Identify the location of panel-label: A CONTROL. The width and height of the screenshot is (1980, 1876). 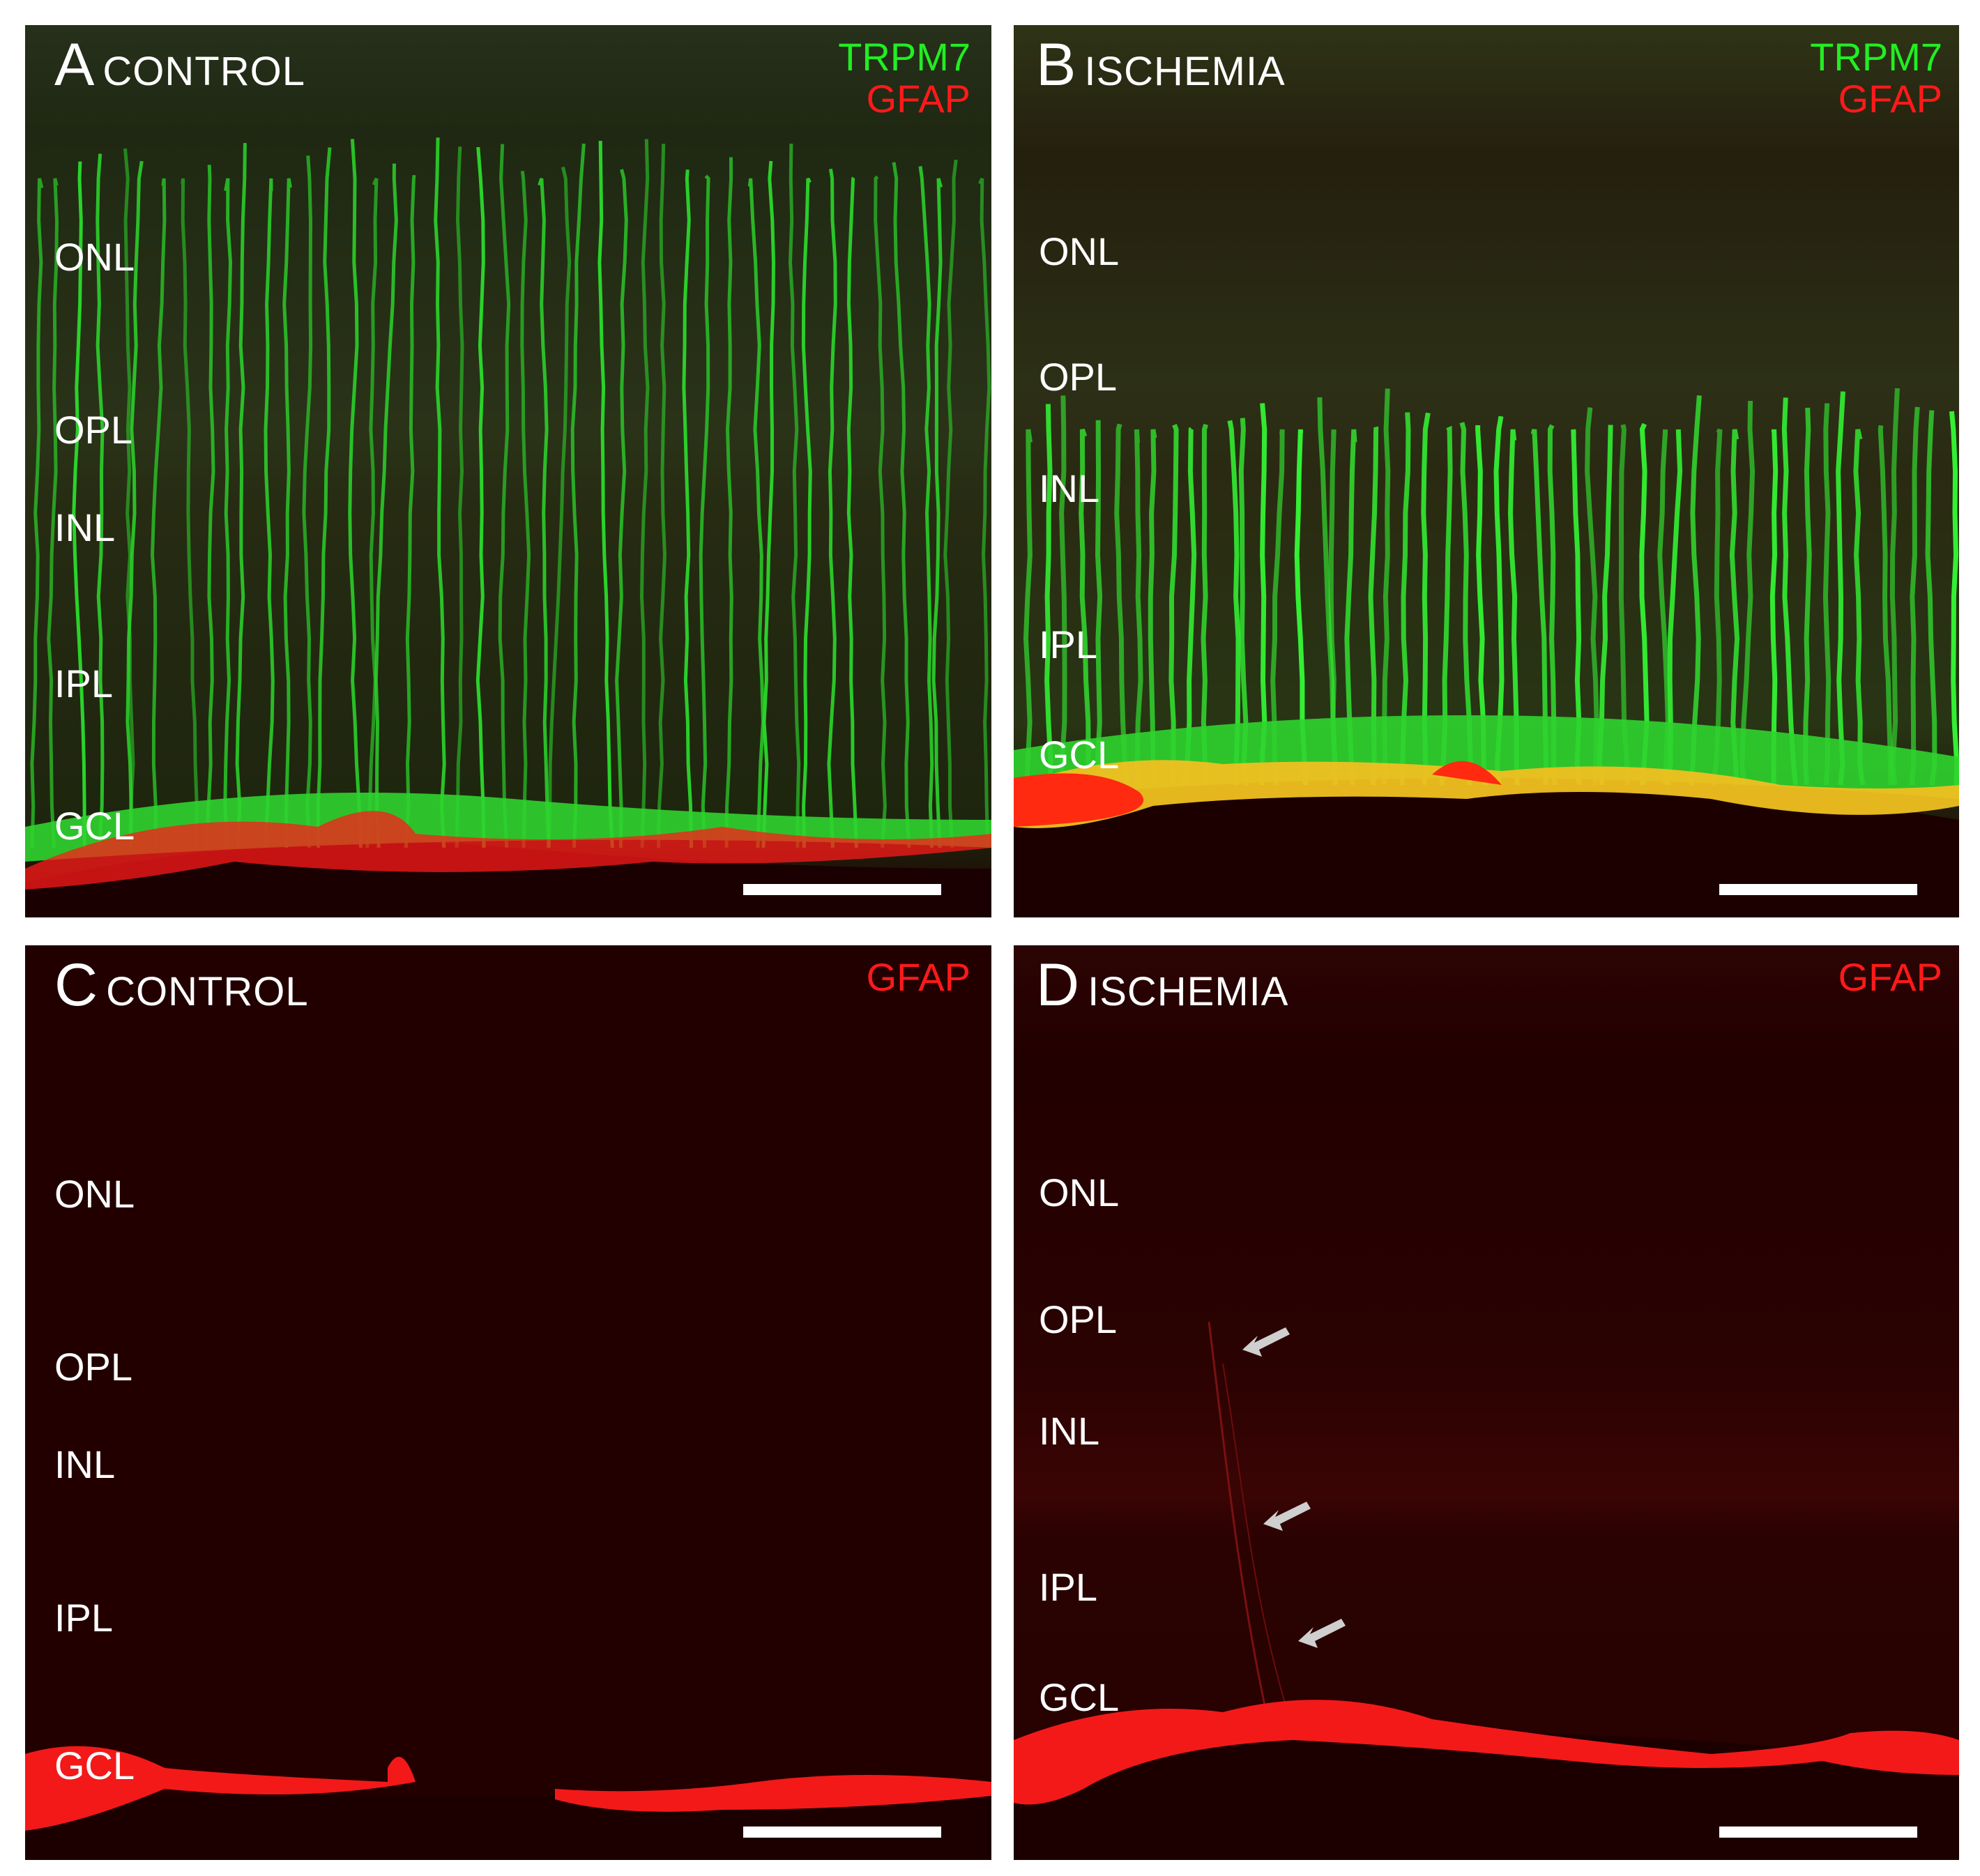
(179, 65).